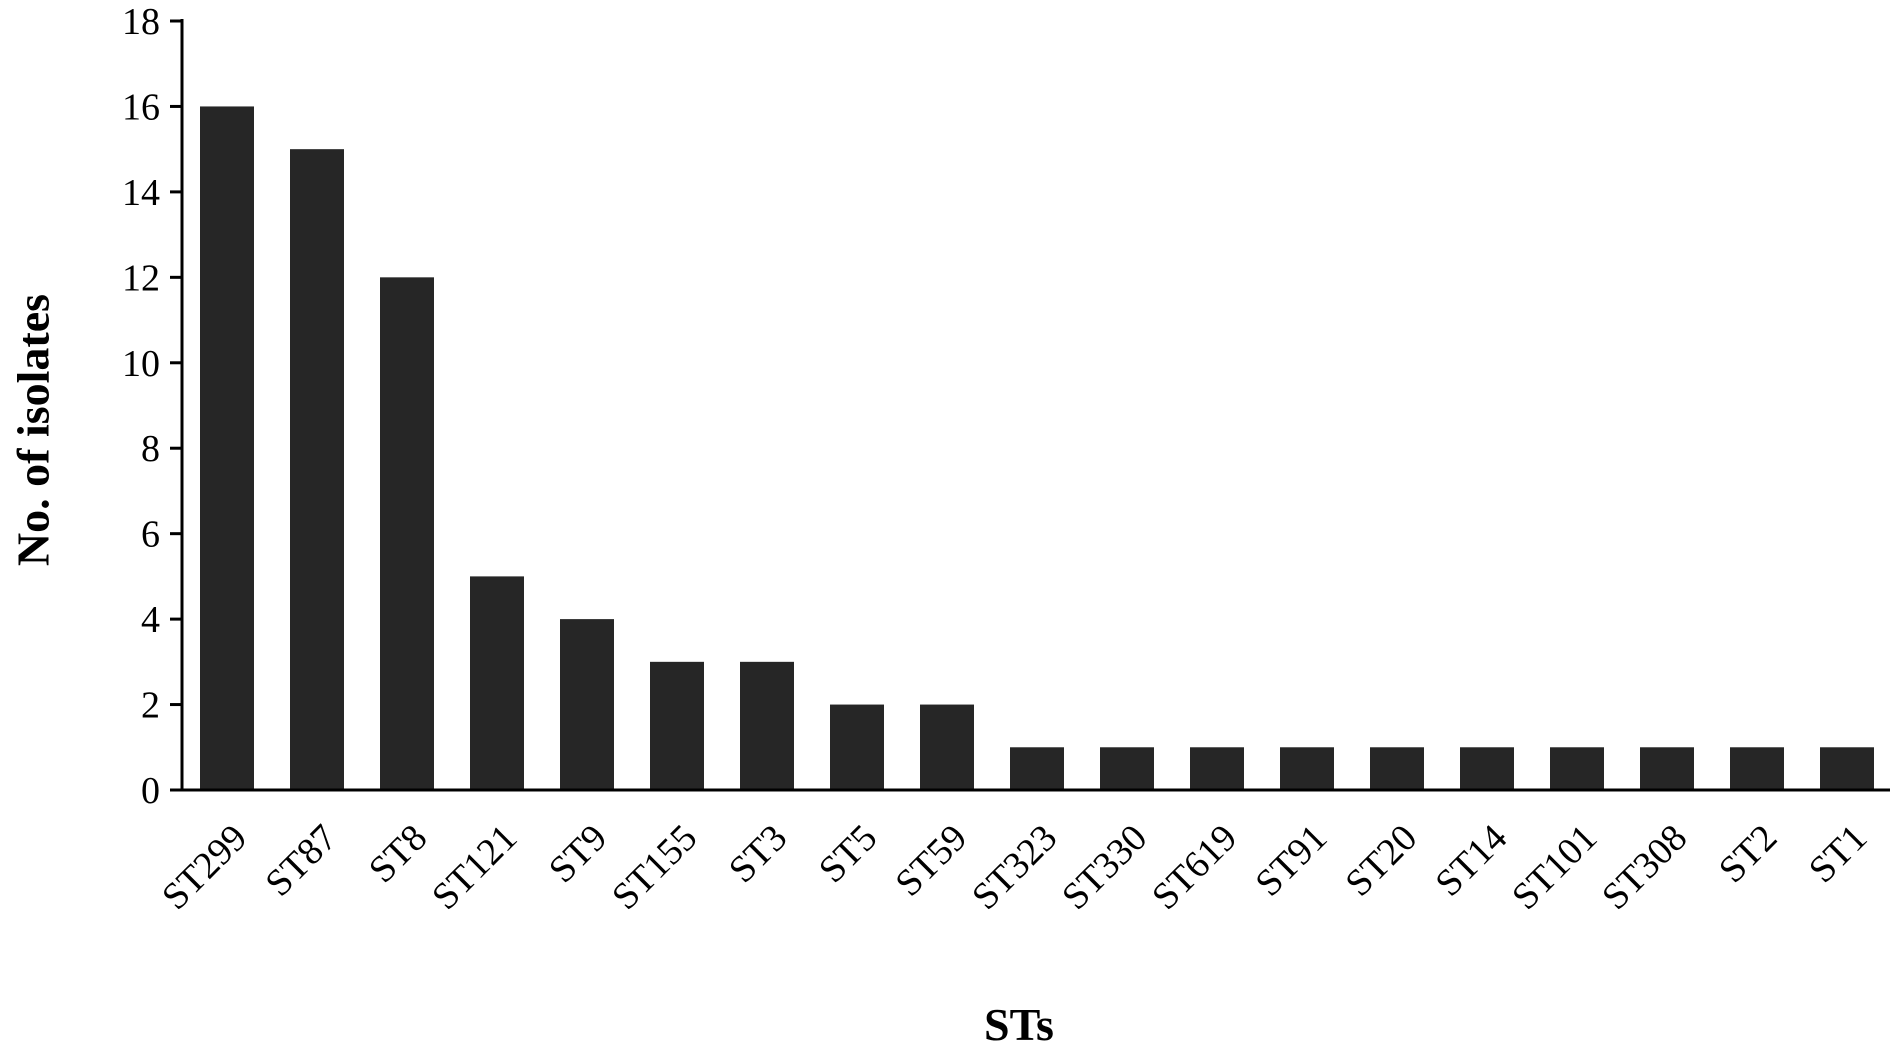  I want to click on bar-st299, so click(227, 448).